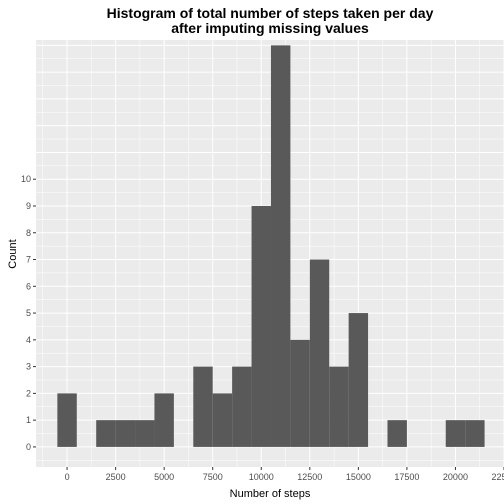  I want to click on x-tick-label: 0, so click(67, 477).